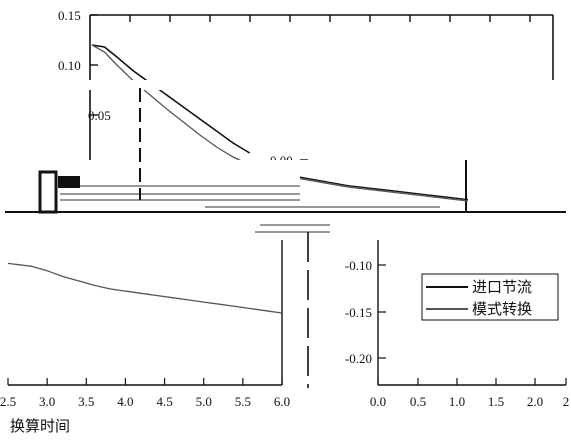 The height and width of the screenshot is (441, 571). Describe the element at coordinates (502, 309) in the screenshot. I see `legend-label: 模式转换` at that location.